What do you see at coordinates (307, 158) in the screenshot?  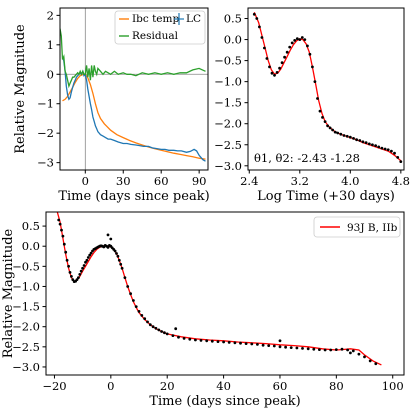 I see `annotation-theta: θ1, θ2: -2.43 -1.28` at bounding box center [307, 158].